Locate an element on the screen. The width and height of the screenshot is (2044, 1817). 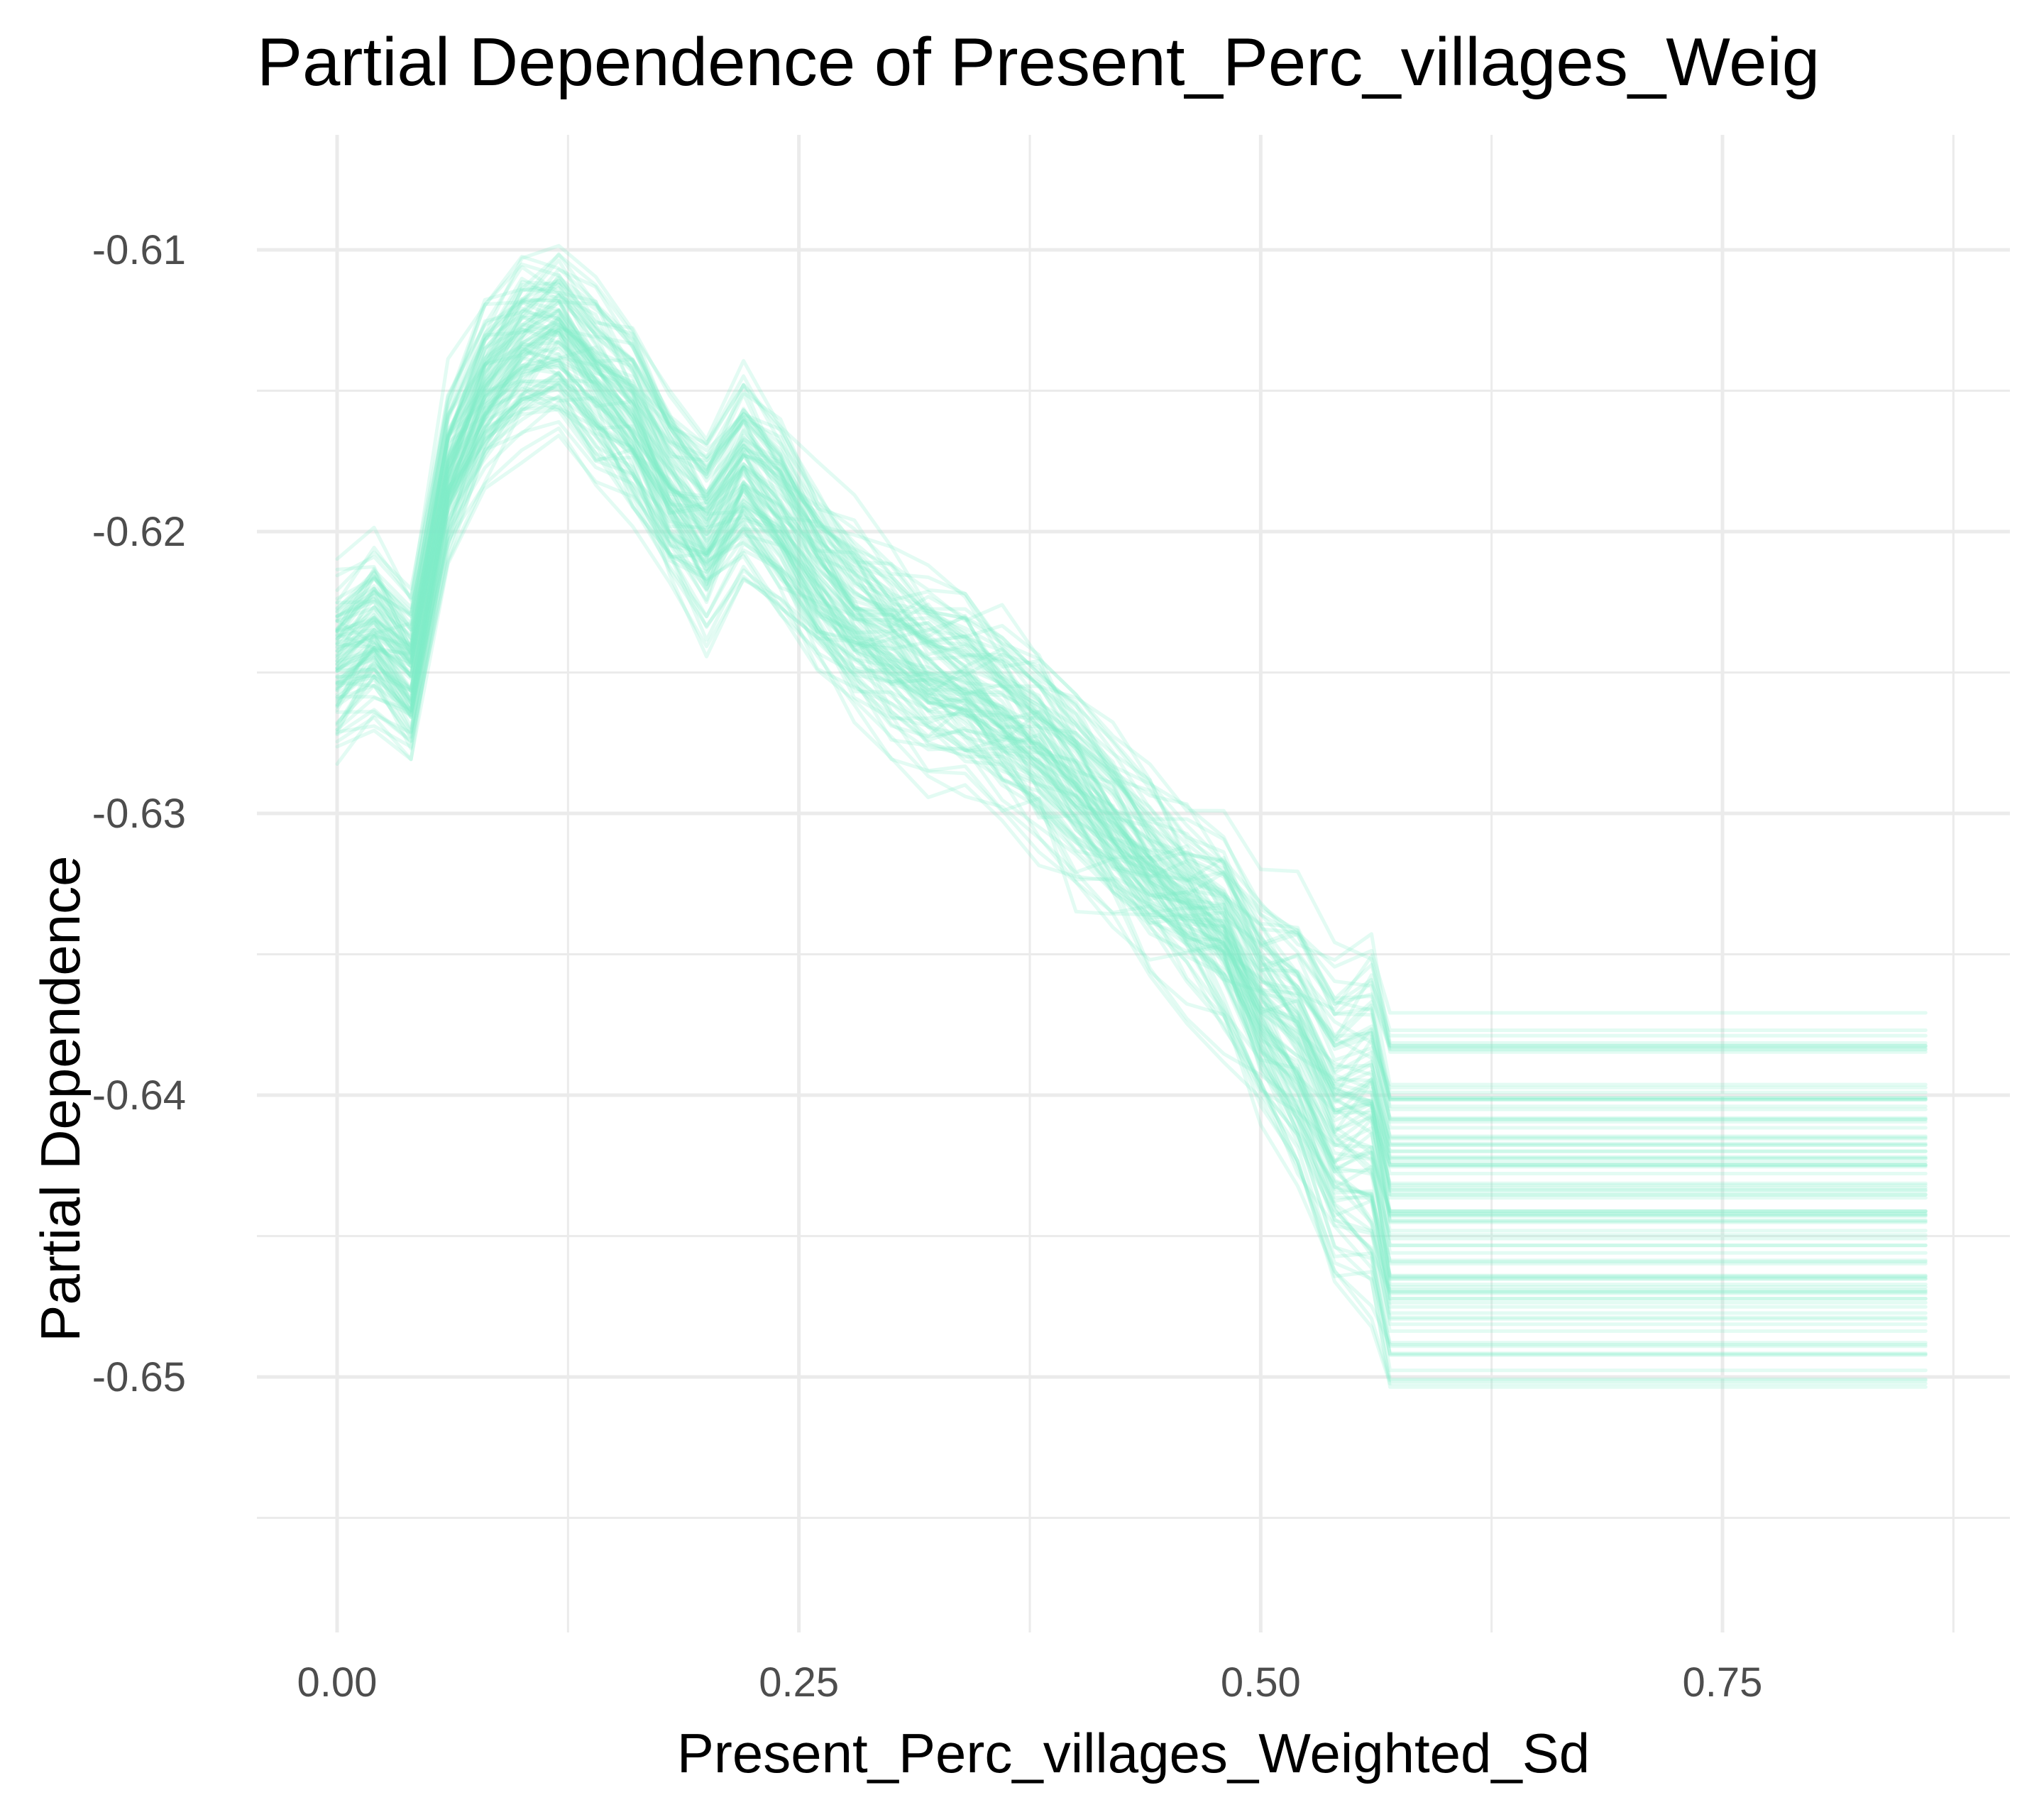
x-tick-label: 0.50 is located at coordinates (1261, 1682).